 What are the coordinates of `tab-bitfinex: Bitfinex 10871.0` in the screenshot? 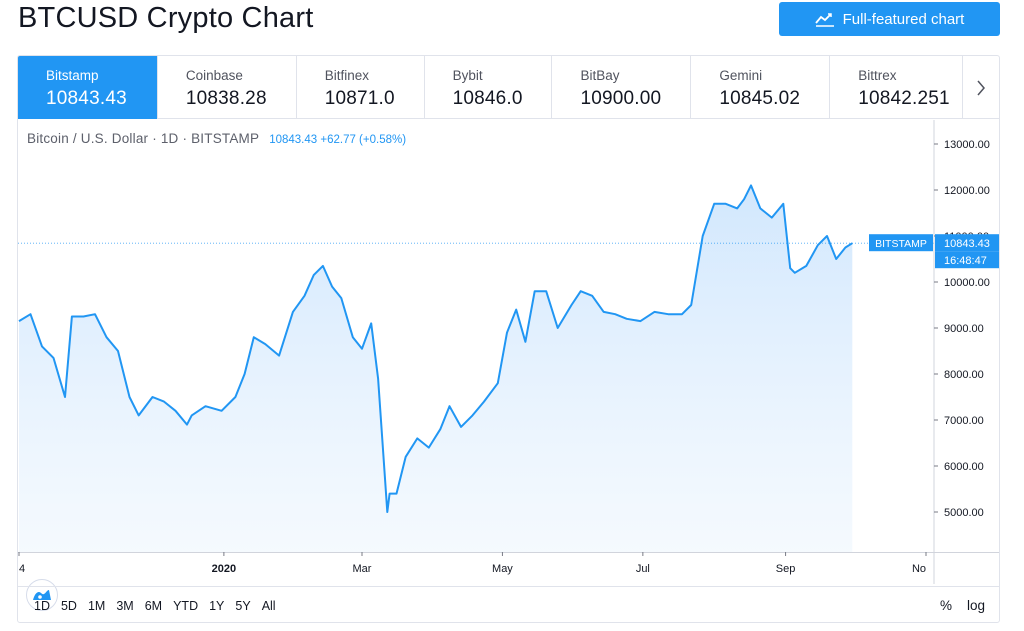 It's located at (361, 87).